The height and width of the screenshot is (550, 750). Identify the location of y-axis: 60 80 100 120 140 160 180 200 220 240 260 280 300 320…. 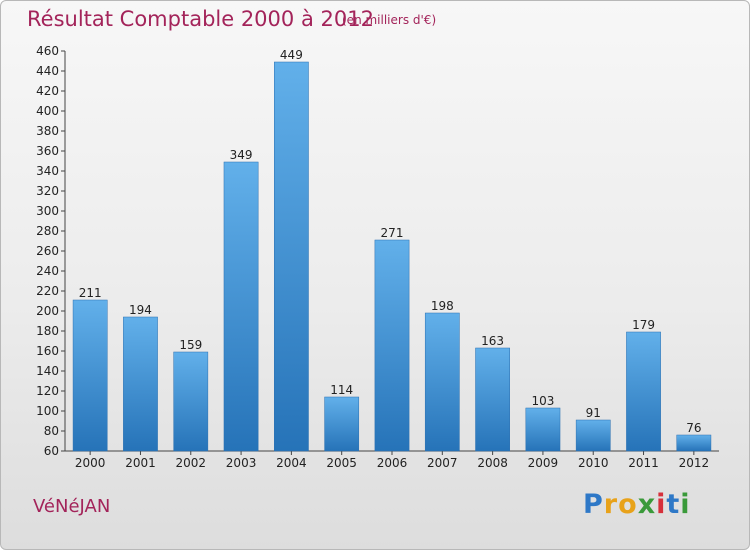
(51, 251).